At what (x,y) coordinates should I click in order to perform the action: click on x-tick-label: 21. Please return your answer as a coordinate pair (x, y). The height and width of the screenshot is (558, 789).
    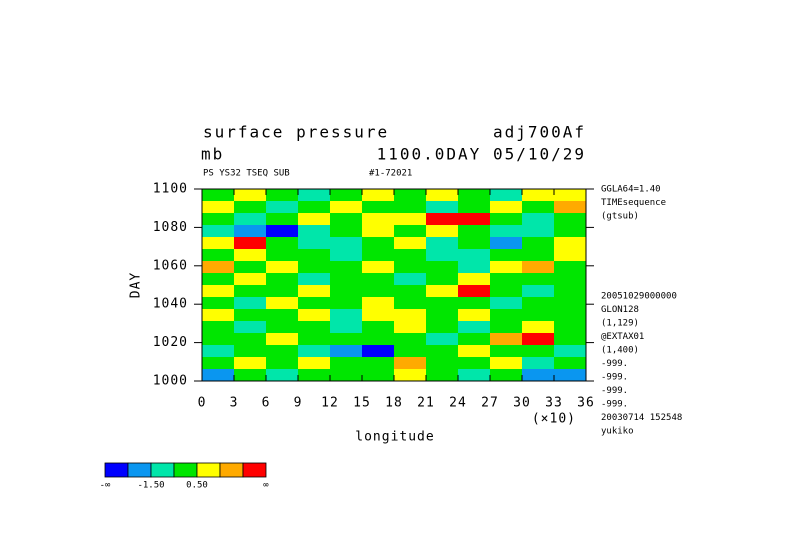
    Looking at the image, I should click on (426, 403).